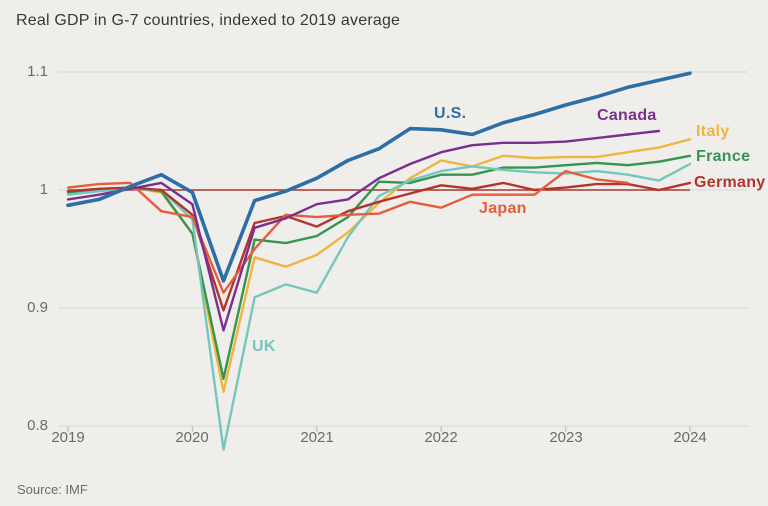 Image resolution: width=768 pixels, height=506 pixels. Describe the element at coordinates (37, 307) in the screenshot. I see `y-axis-tick-label: 0.9` at that location.